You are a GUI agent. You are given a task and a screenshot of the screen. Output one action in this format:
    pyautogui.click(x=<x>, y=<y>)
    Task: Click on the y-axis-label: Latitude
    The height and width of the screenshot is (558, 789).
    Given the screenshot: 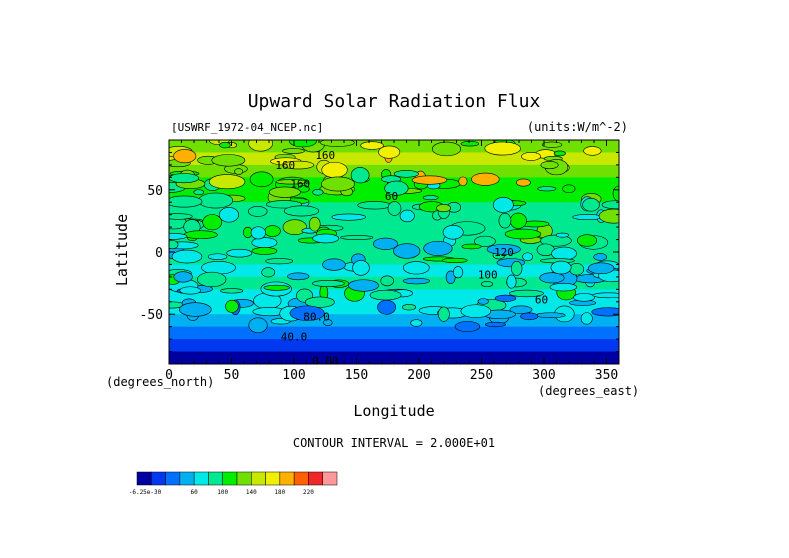 What is the action you would take?
    pyautogui.click(x=122, y=250)
    